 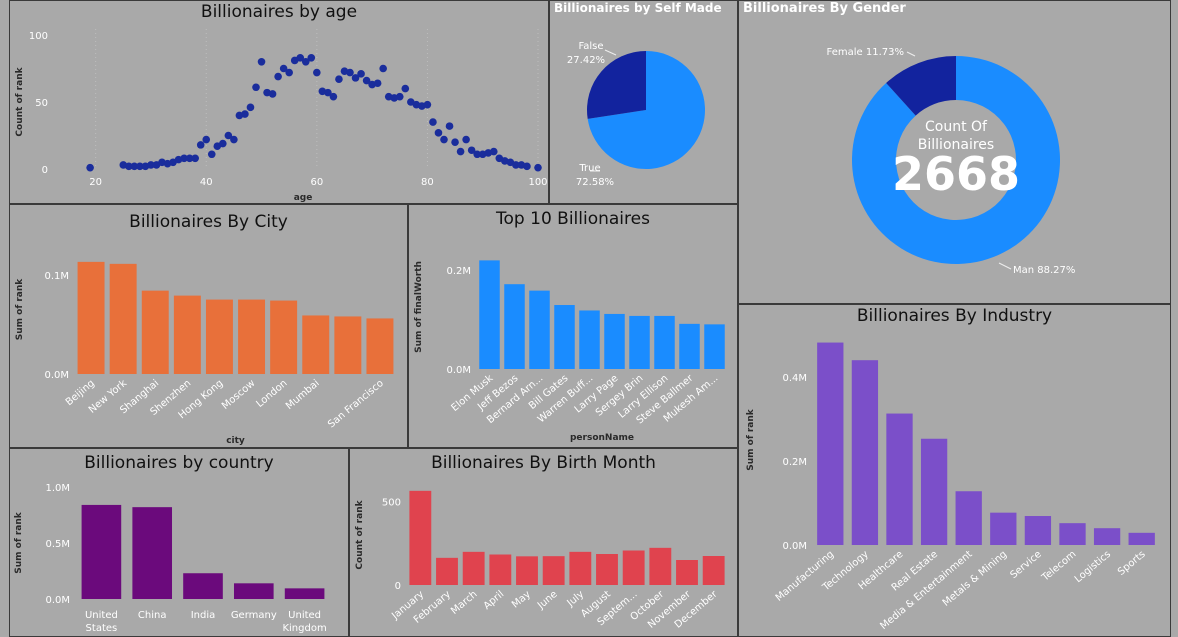 What do you see at coordinates (646, 110) in the screenshot?
I see `selfmade-slice-true` at bounding box center [646, 110].